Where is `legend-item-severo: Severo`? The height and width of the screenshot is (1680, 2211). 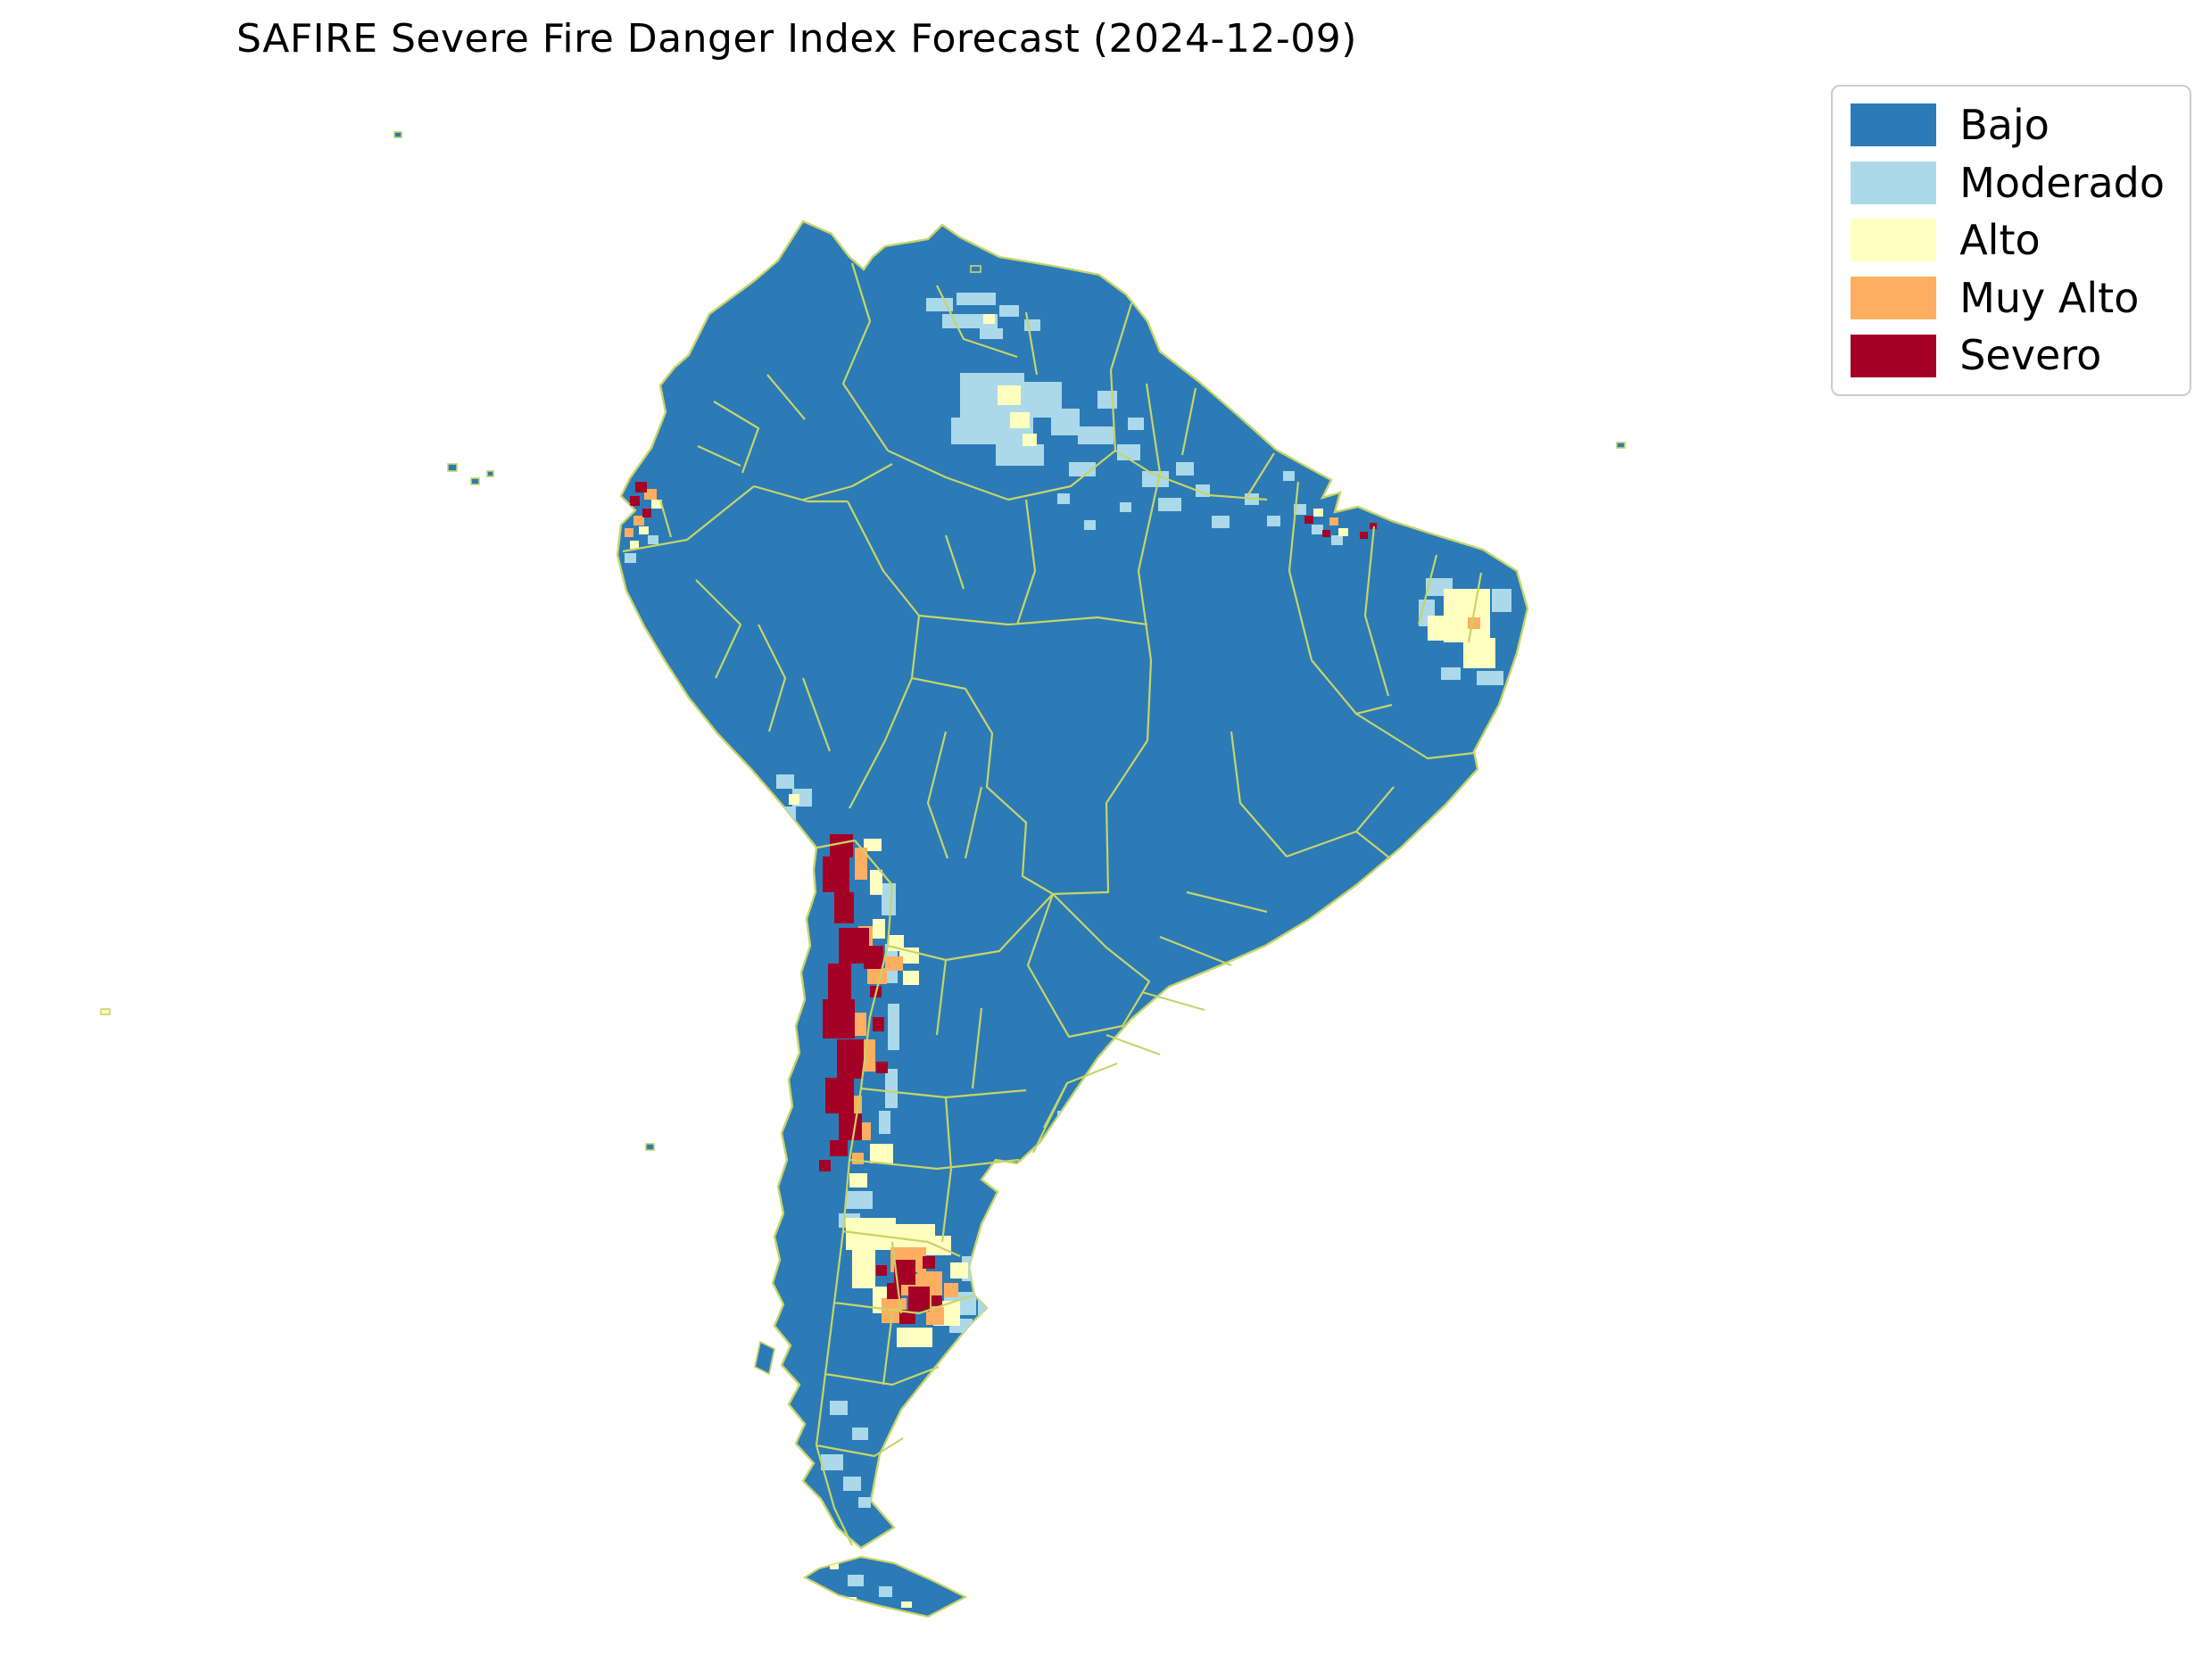
legend-item-severo: Severo is located at coordinates (2008, 355).